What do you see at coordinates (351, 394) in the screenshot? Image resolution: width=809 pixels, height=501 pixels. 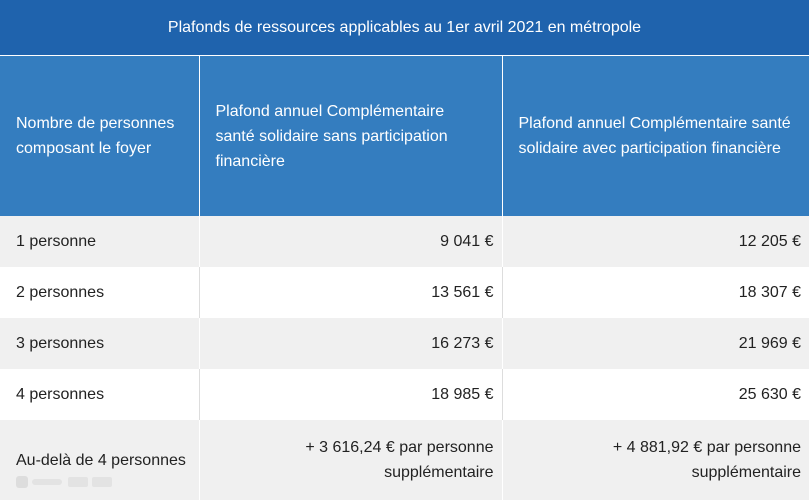 I see `ceiling-without-participation-cell: 18 985 €` at bounding box center [351, 394].